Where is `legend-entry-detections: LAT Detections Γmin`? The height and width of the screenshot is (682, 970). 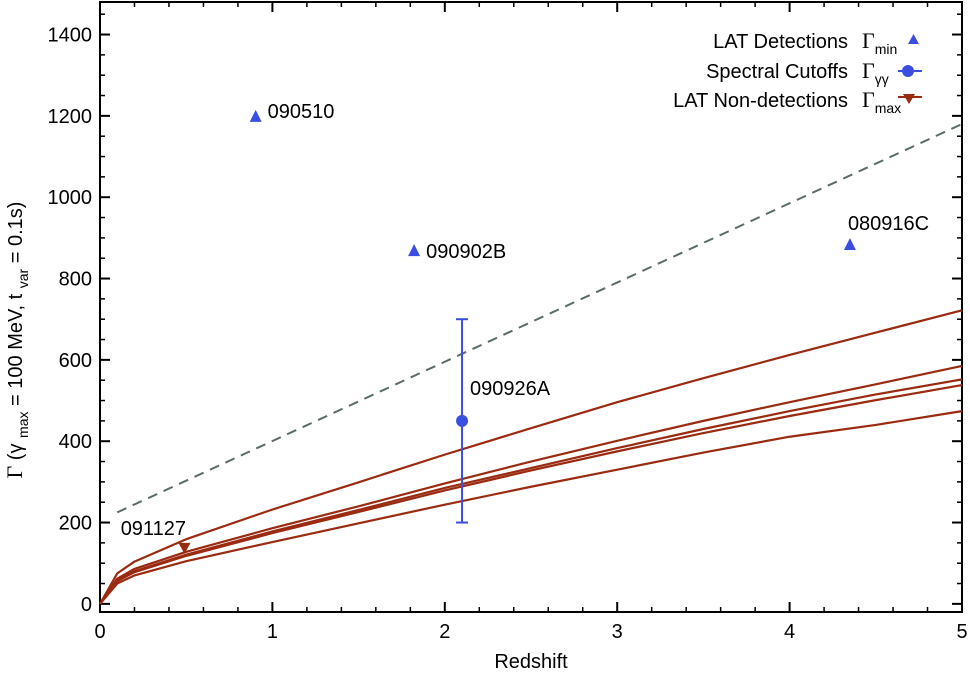 legend-entry-detections: LAT Detections Γmin is located at coordinates (816, 42).